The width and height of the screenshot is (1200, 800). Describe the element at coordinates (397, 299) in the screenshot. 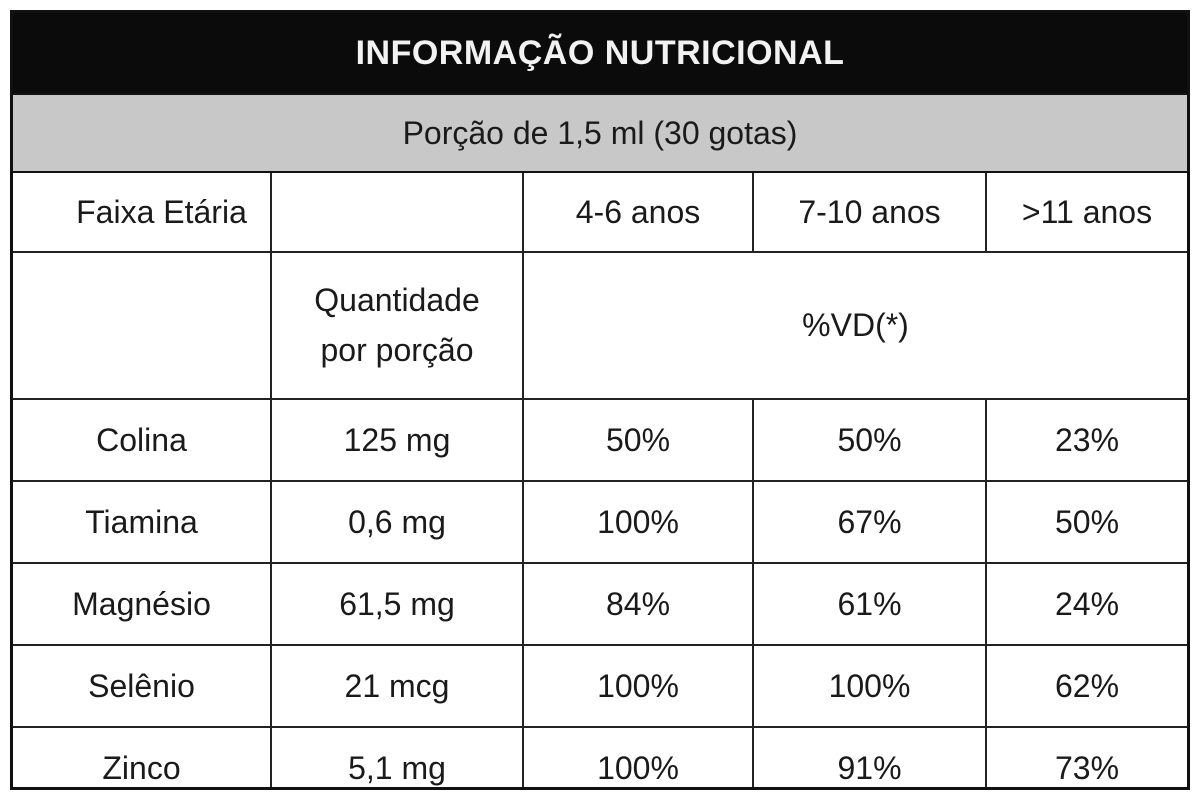

I see `quantity-header-line1: Quantidade` at that location.